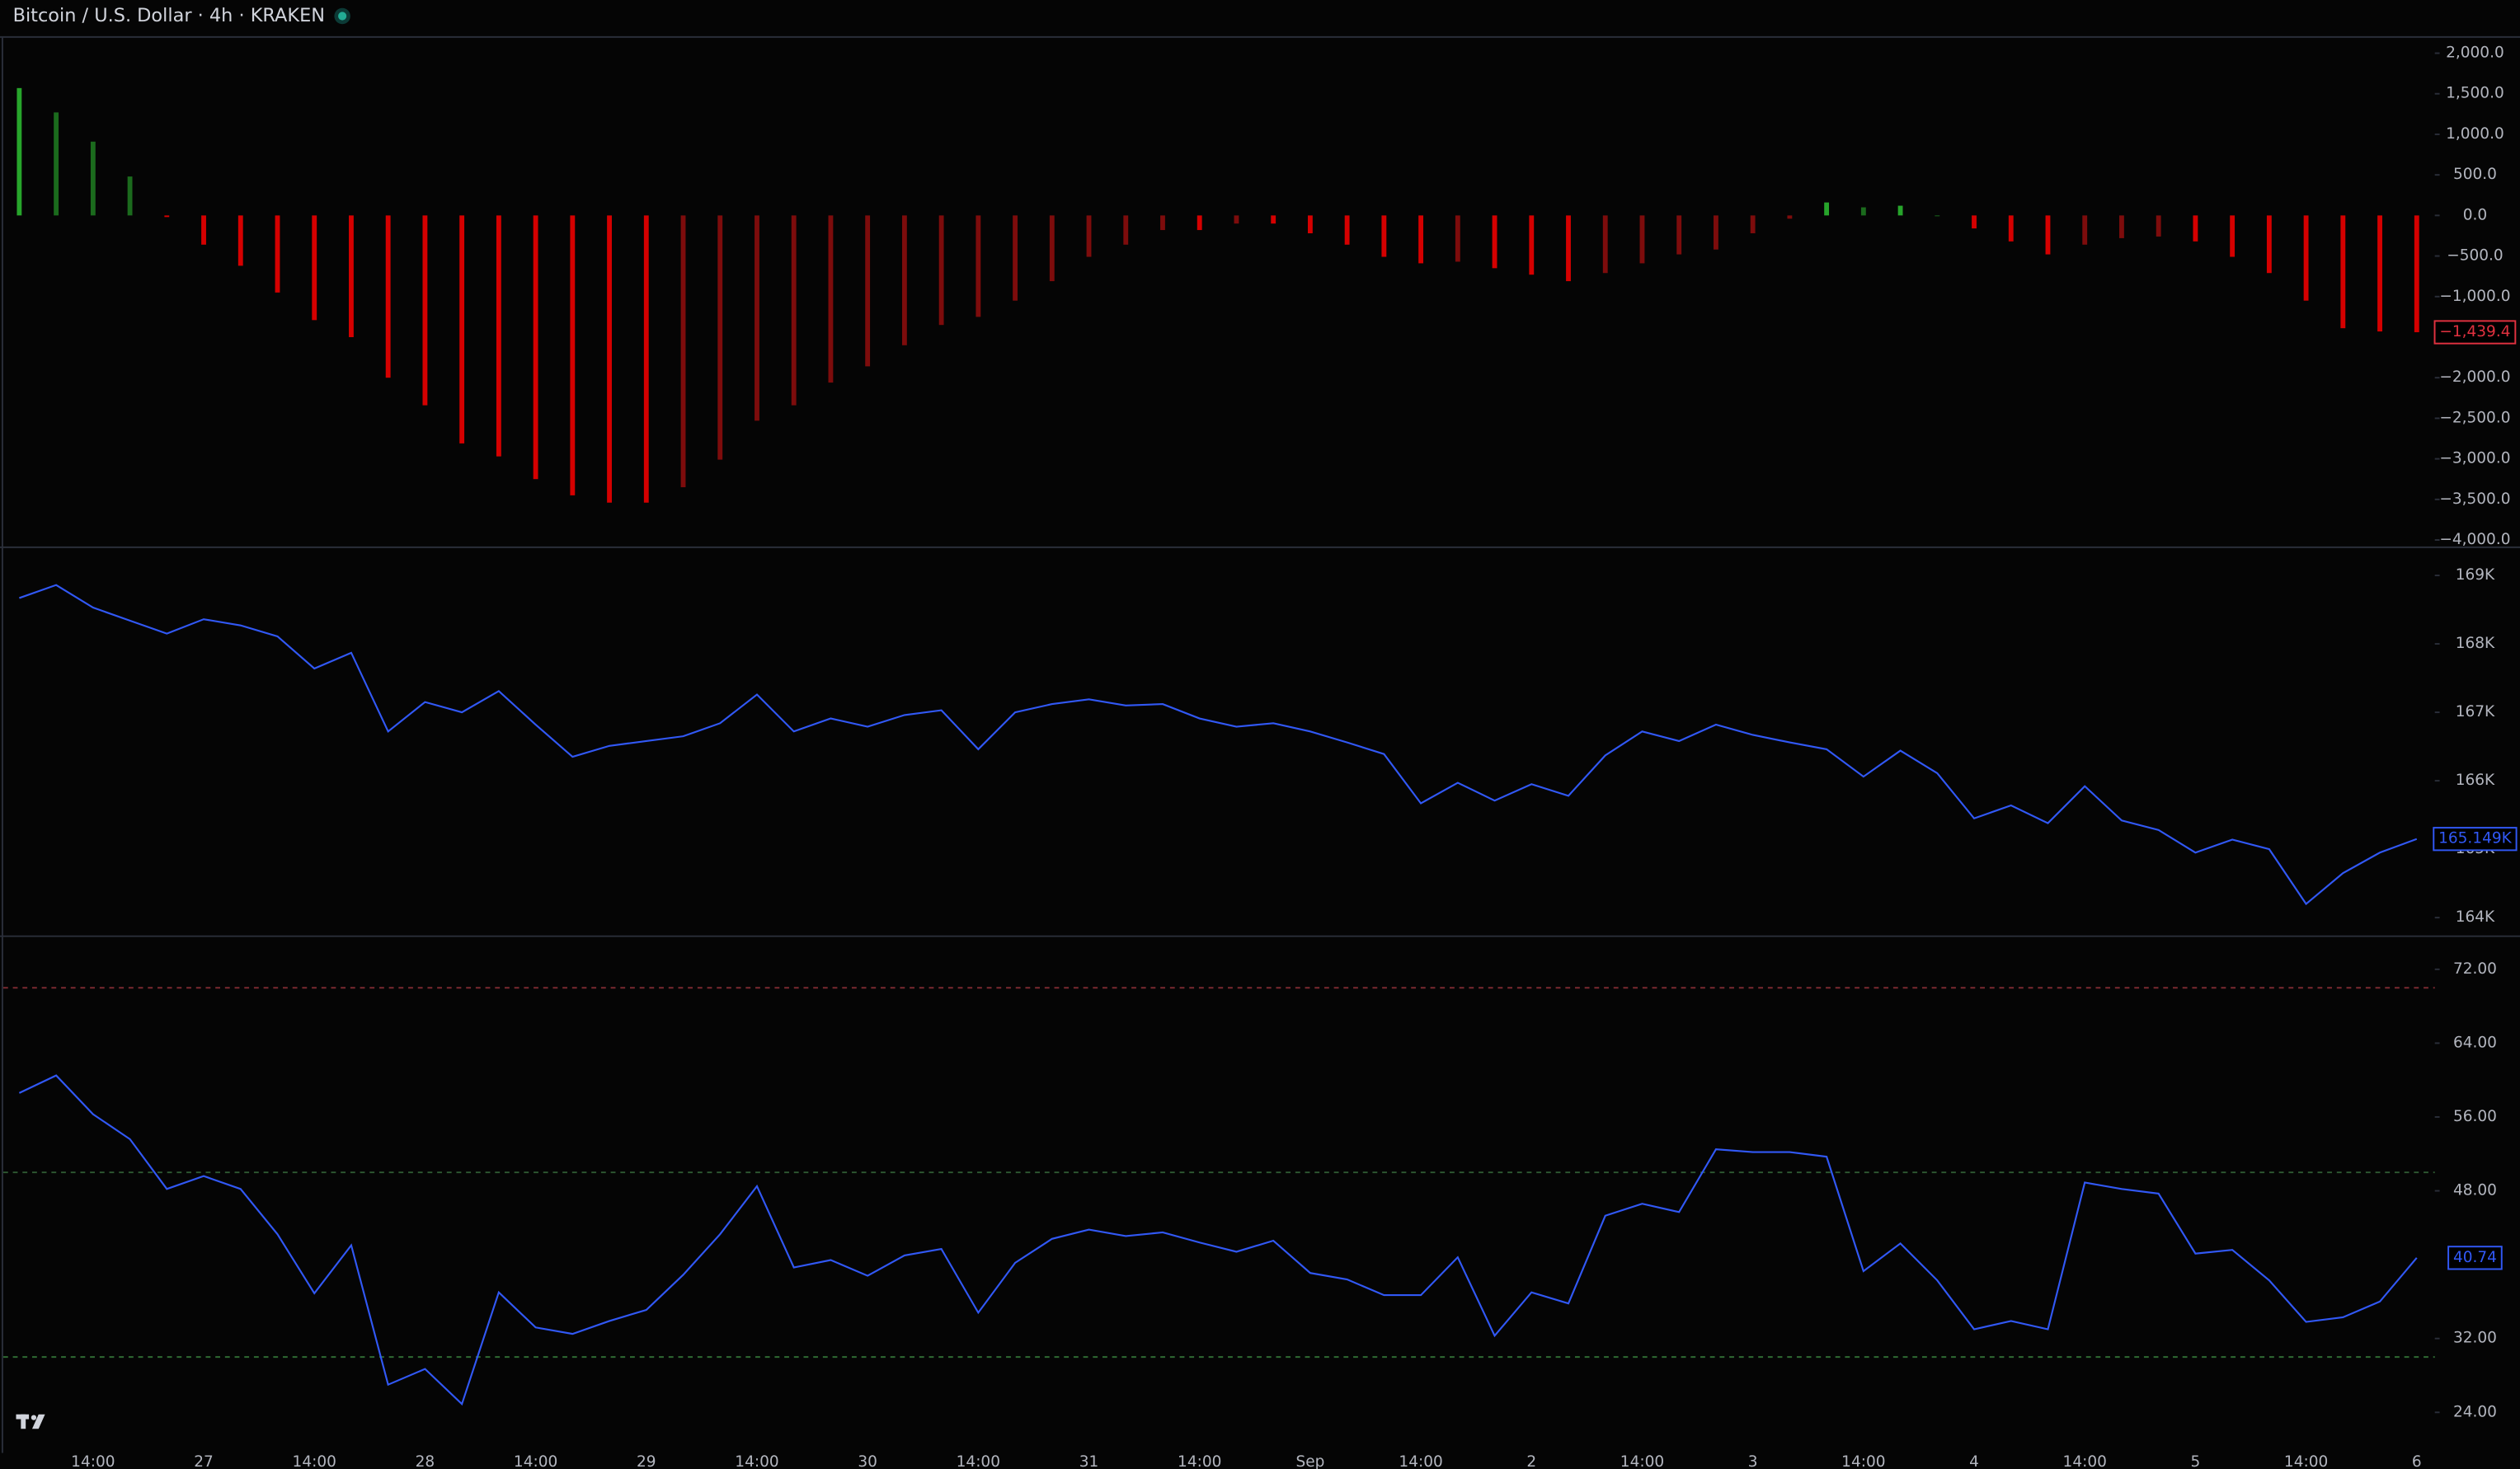 The width and height of the screenshot is (2520, 1469). Describe the element at coordinates (2475, 780) in the screenshot. I see `y-tick-label: 166K` at that location.